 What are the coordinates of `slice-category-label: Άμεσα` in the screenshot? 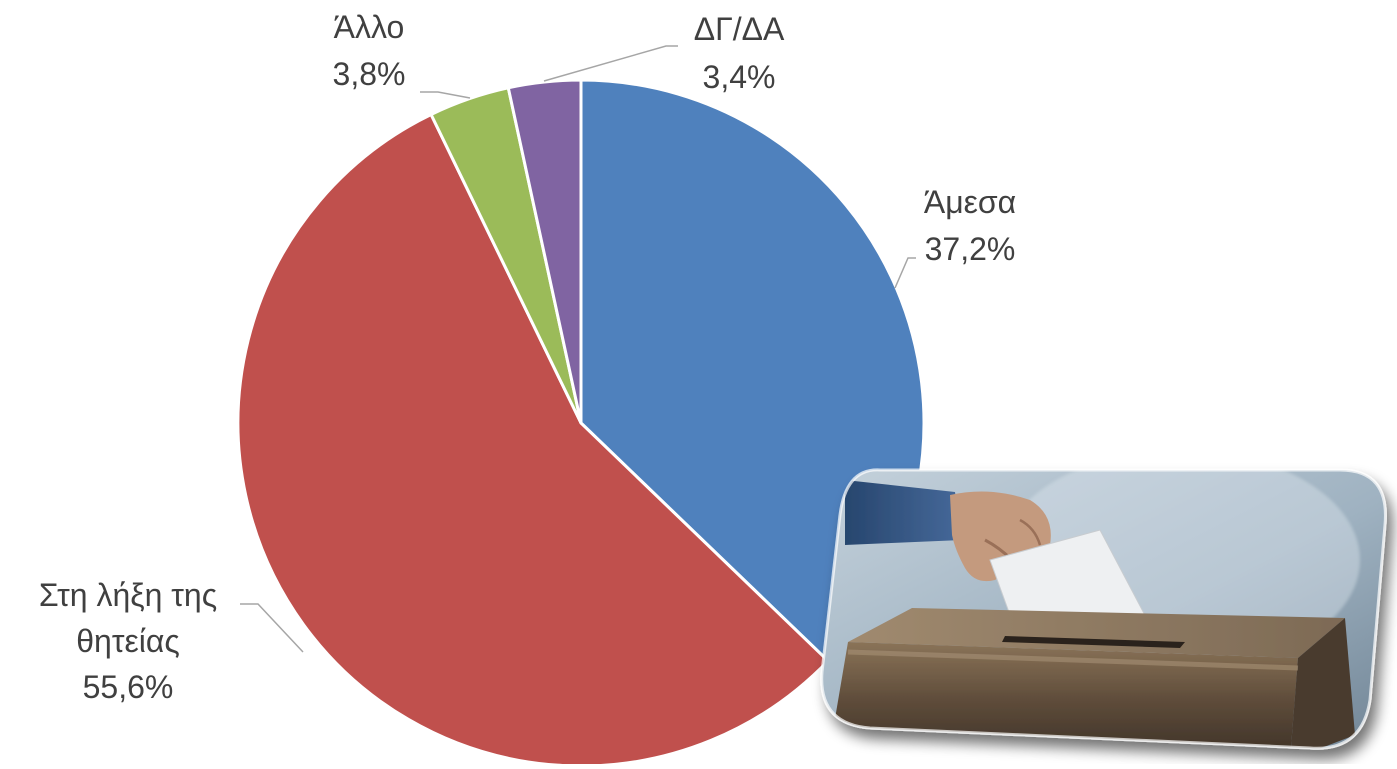 It's located at (970, 202).